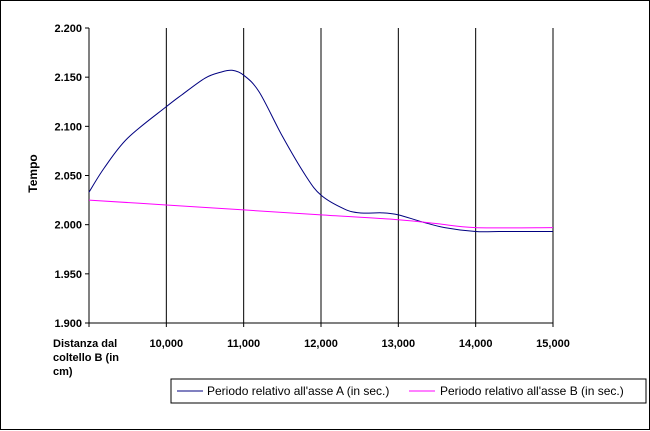 The width and height of the screenshot is (650, 431). What do you see at coordinates (399, 344) in the screenshot?
I see `x-tick-label: 13,000` at bounding box center [399, 344].